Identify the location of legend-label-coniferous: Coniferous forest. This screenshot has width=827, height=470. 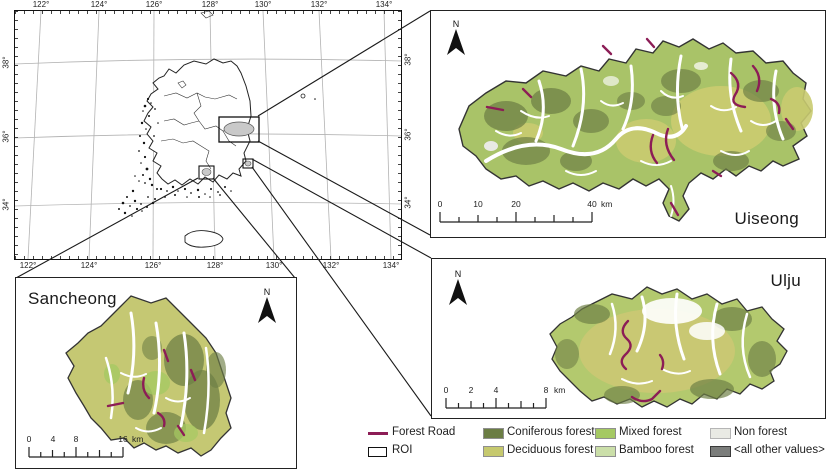
(551, 432).